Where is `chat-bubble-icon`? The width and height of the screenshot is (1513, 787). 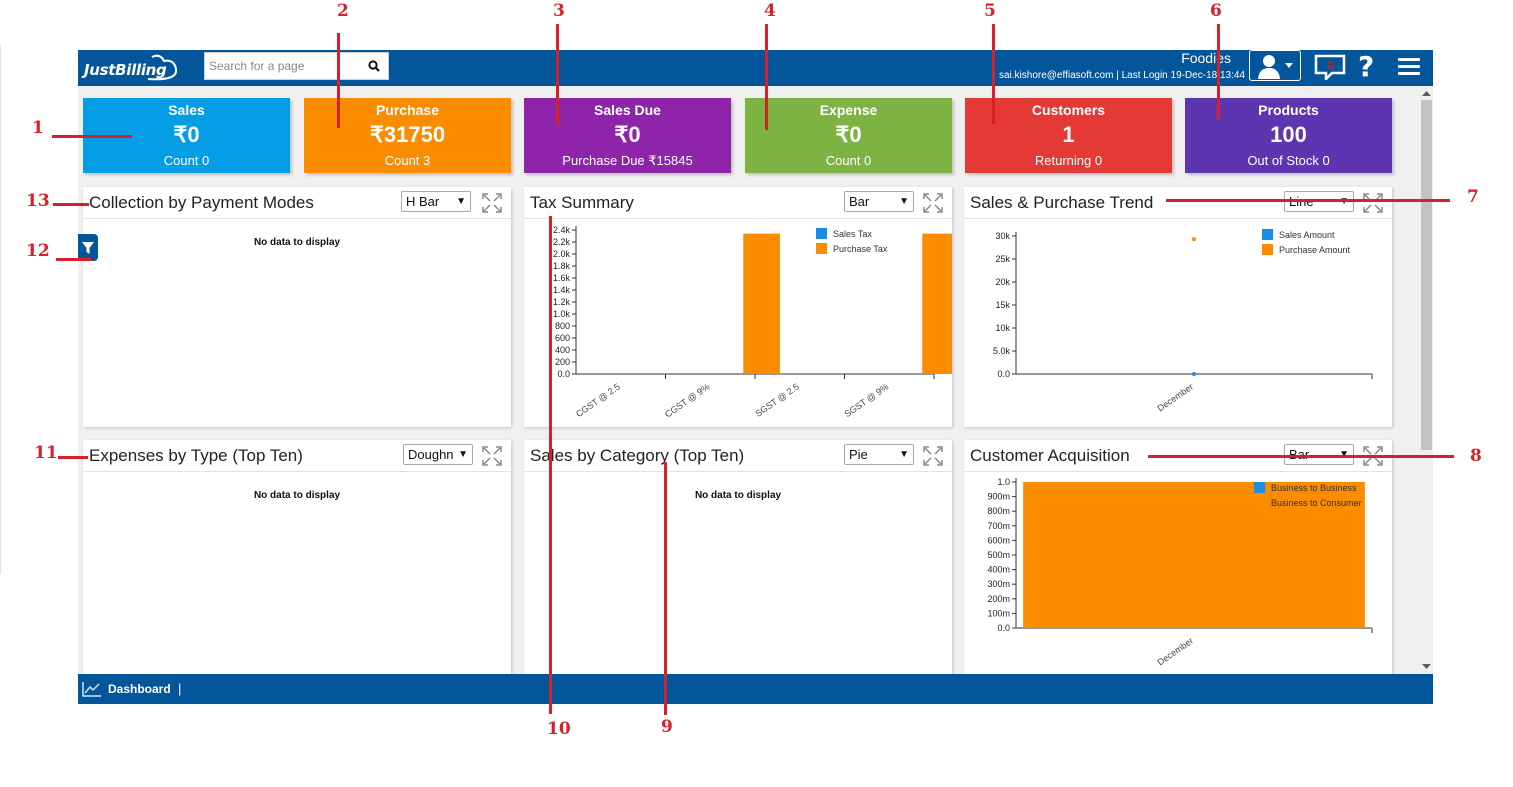 chat-bubble-icon is located at coordinates (1330, 67).